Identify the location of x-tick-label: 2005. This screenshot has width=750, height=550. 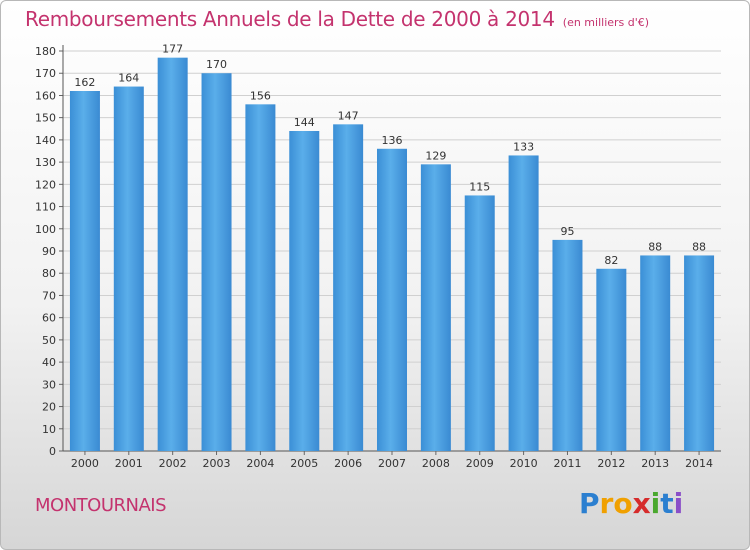
(304, 463).